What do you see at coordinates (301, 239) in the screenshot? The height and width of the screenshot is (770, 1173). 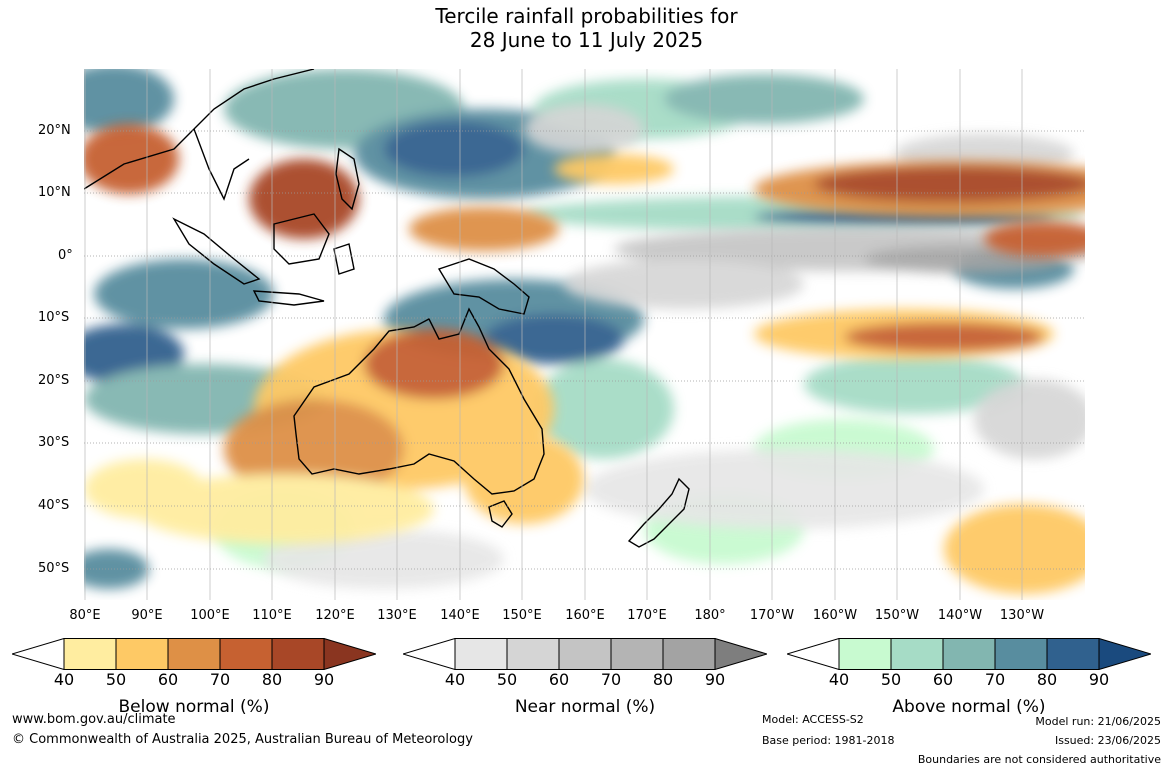 I see `borneo-outline` at bounding box center [301, 239].